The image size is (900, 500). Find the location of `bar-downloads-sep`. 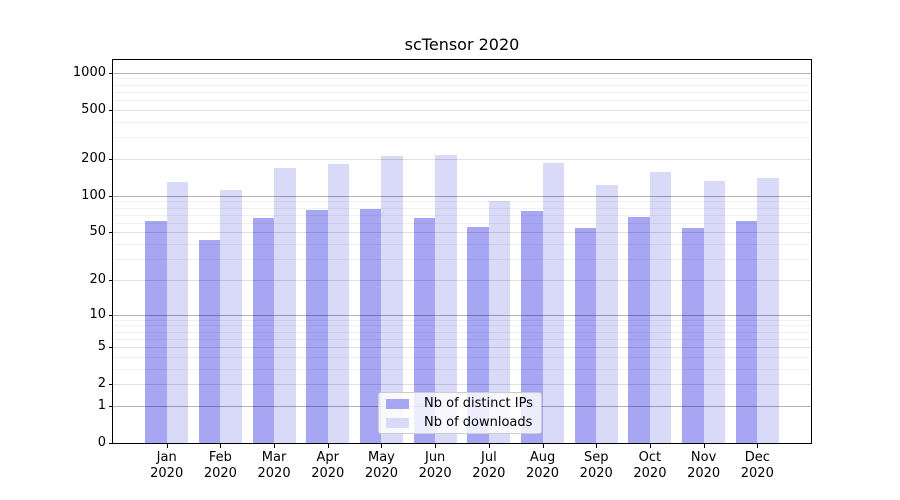

bar-downloads-sep is located at coordinates (607, 313).